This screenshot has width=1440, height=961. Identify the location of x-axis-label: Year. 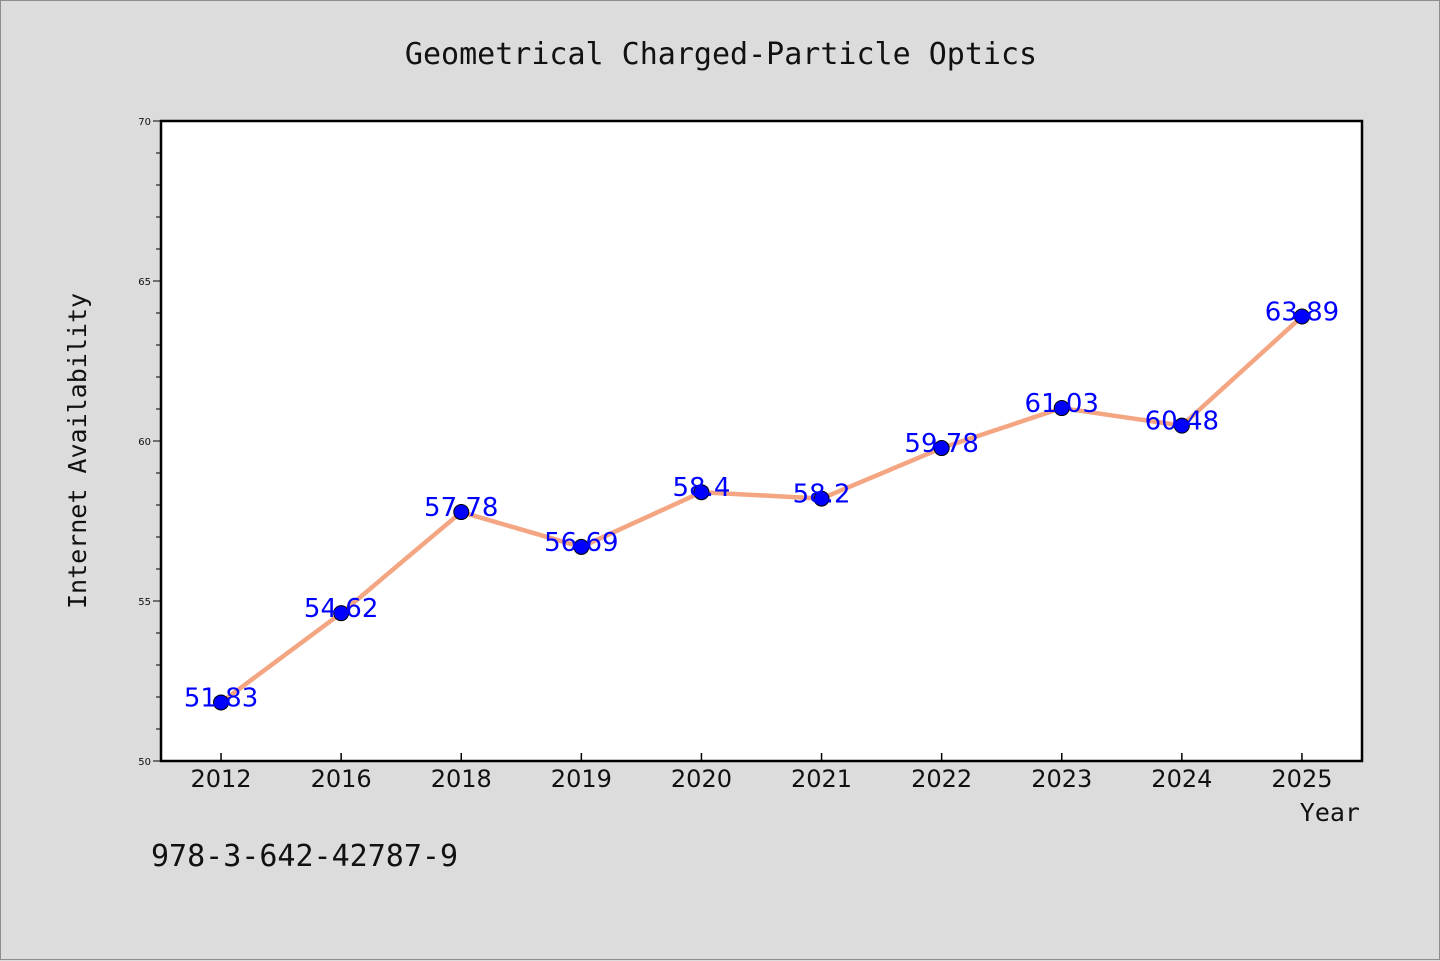
(1330, 812).